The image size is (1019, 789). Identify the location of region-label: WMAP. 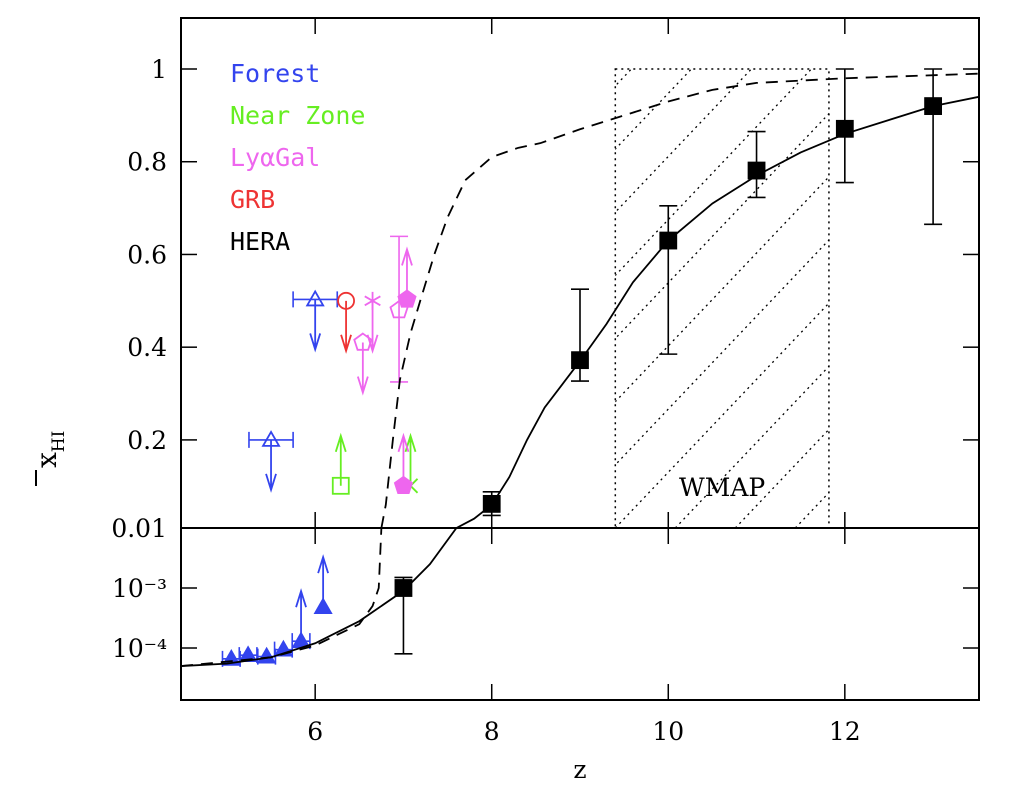
(722, 487).